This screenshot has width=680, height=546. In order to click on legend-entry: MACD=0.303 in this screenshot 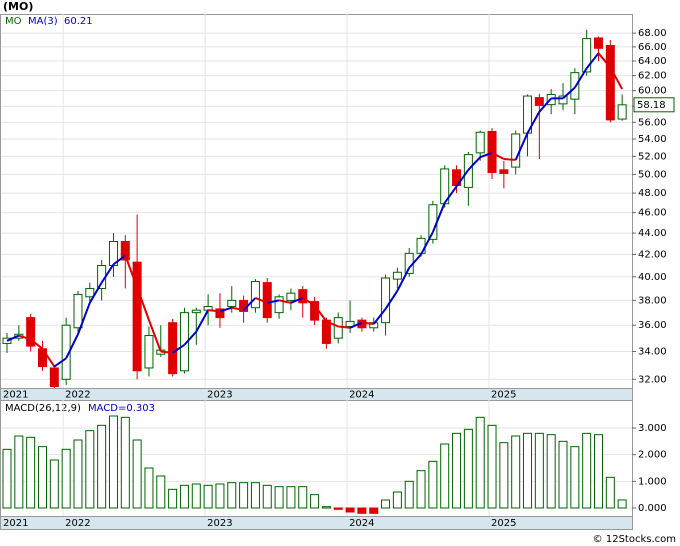, I will do `click(121, 408)`.